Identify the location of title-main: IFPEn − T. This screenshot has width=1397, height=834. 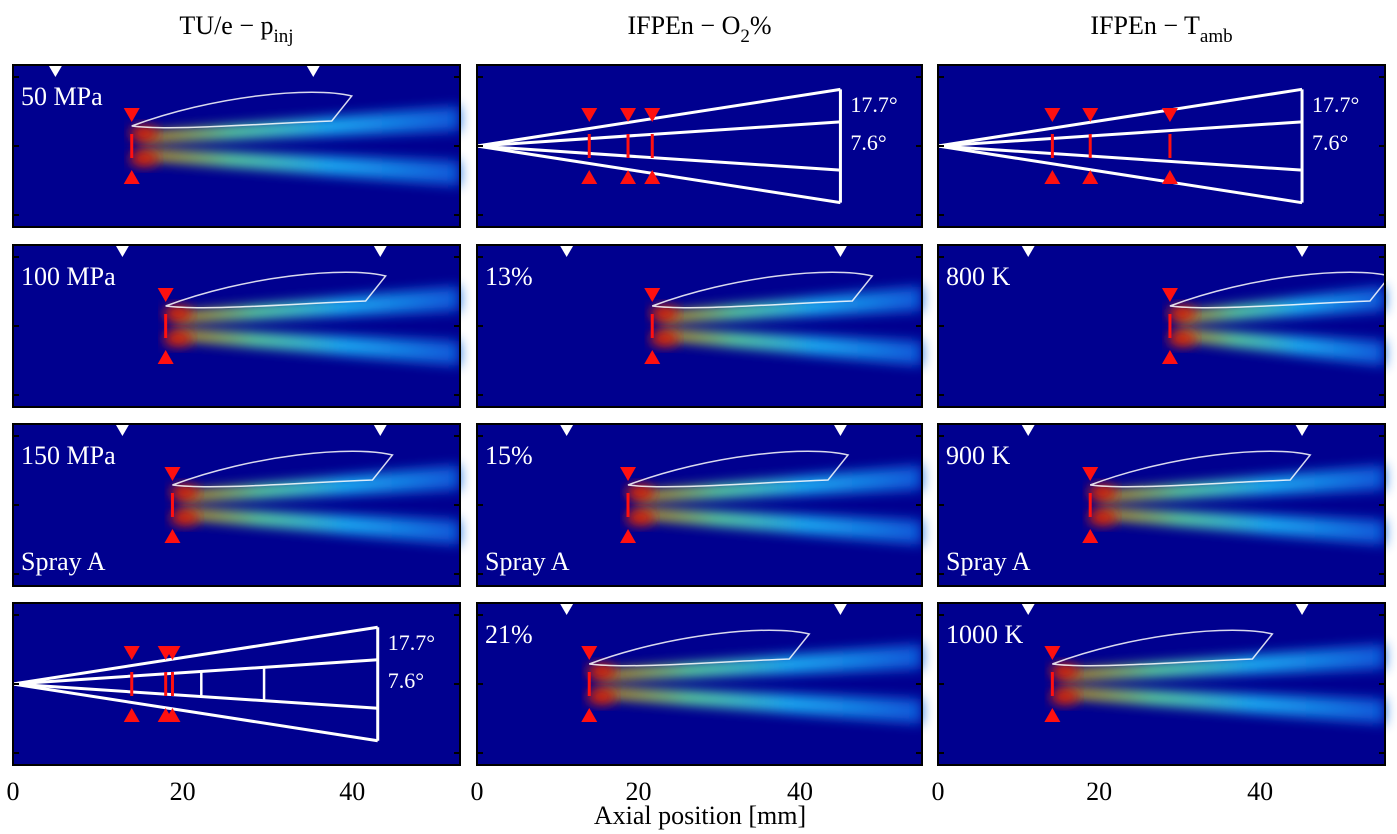
(1145, 25).